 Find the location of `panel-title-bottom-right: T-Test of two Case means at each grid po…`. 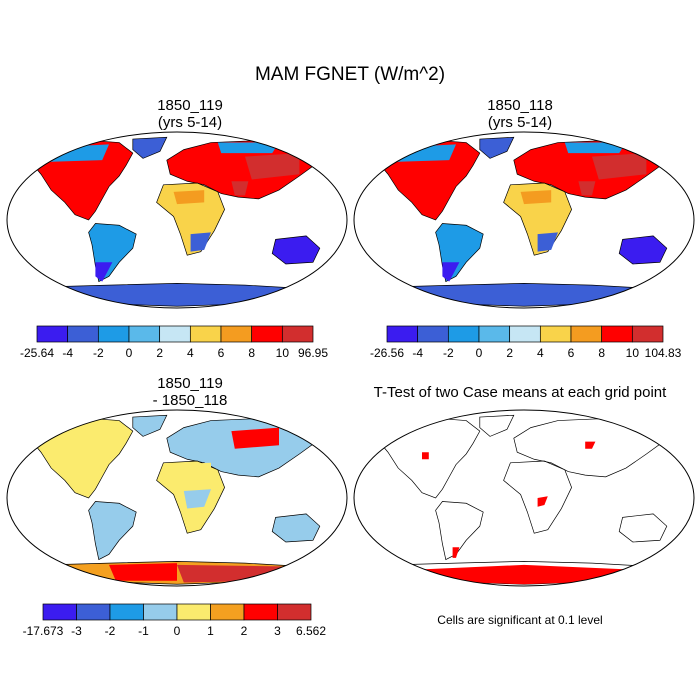

panel-title-bottom-right: T-Test of two Case means at each grid po… is located at coordinates (520, 392).